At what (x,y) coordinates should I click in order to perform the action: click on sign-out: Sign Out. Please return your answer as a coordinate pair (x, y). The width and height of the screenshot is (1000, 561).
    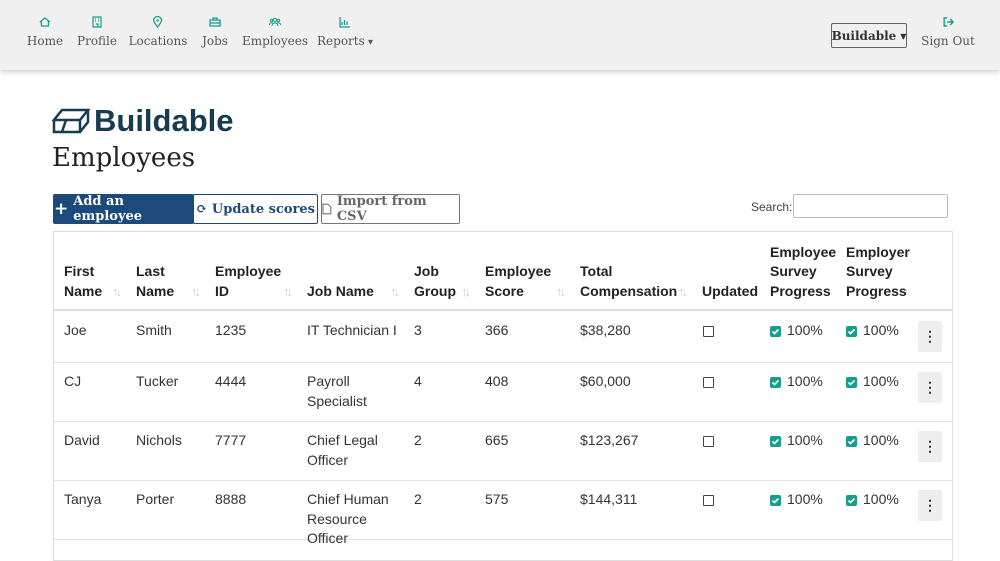
    Looking at the image, I should click on (948, 32).